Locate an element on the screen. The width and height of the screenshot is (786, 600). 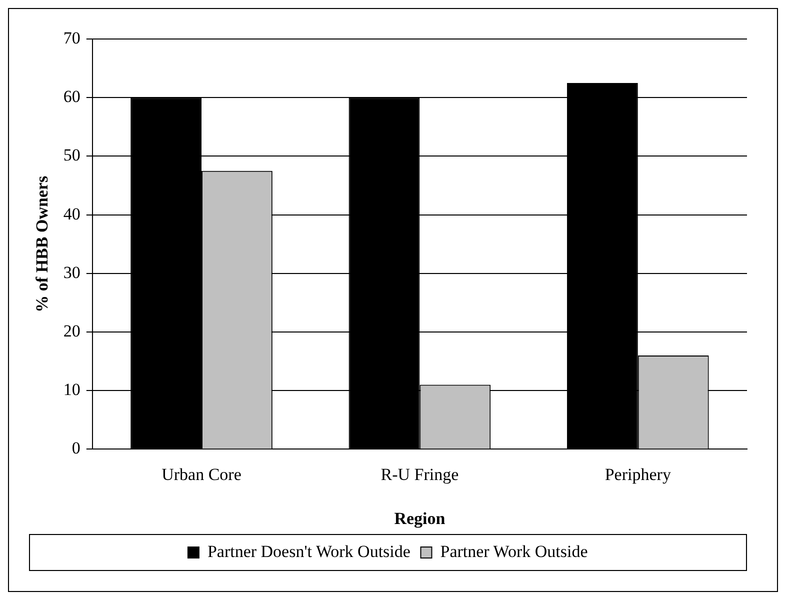
y-tick-label: 70 is located at coordinates (71, 38).